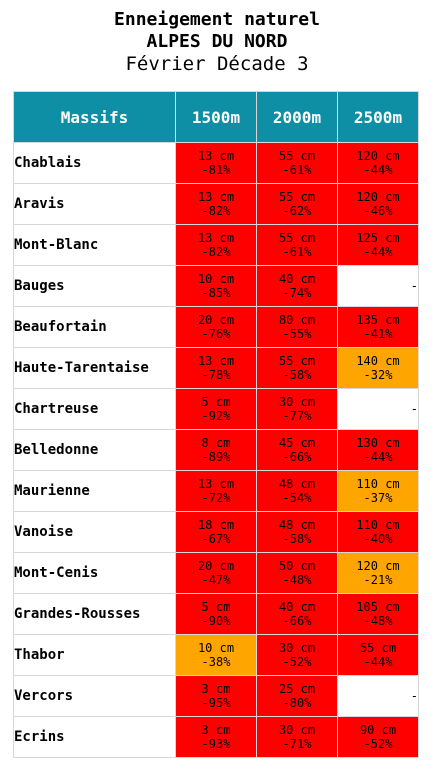 This screenshot has width=434, height=774. I want to click on snow-cell-1500m: 20 cm -76%, so click(216, 327).